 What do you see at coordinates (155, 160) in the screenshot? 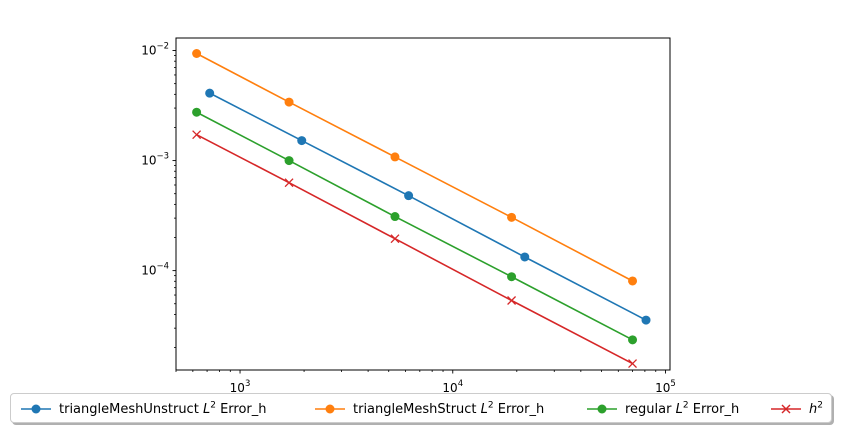
I see `y-tick-label: 10⁻³` at bounding box center [155, 160].